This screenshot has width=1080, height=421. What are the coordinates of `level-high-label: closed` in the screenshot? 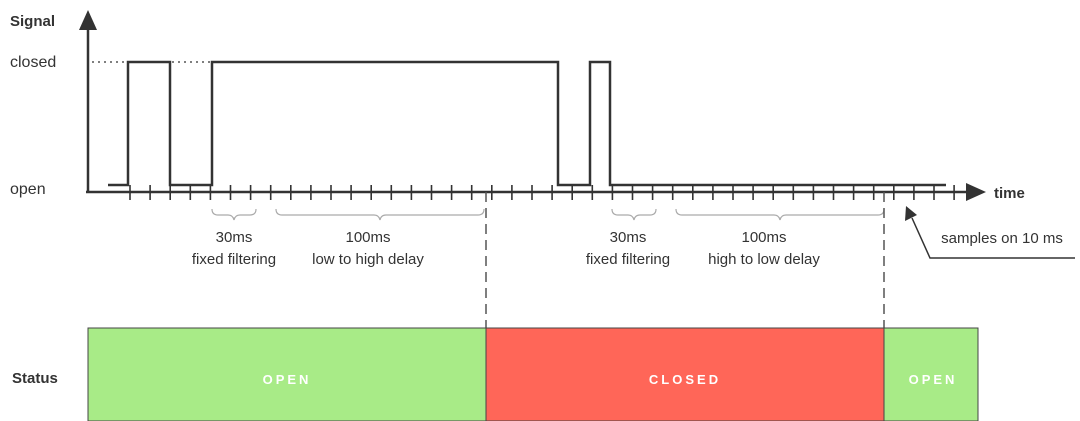 It's located at (33, 62).